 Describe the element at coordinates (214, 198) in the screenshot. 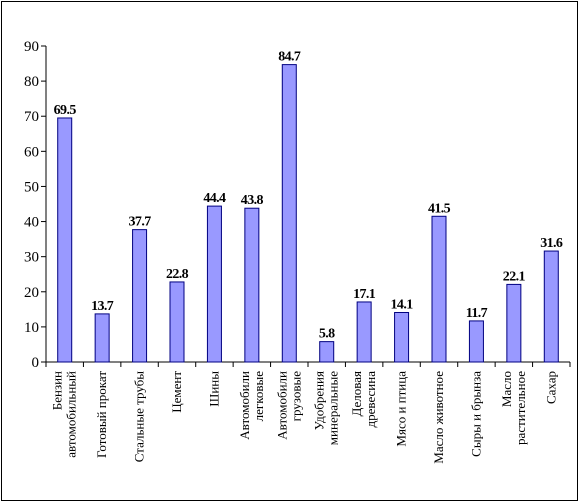

I see `data-label: 44.4` at that location.